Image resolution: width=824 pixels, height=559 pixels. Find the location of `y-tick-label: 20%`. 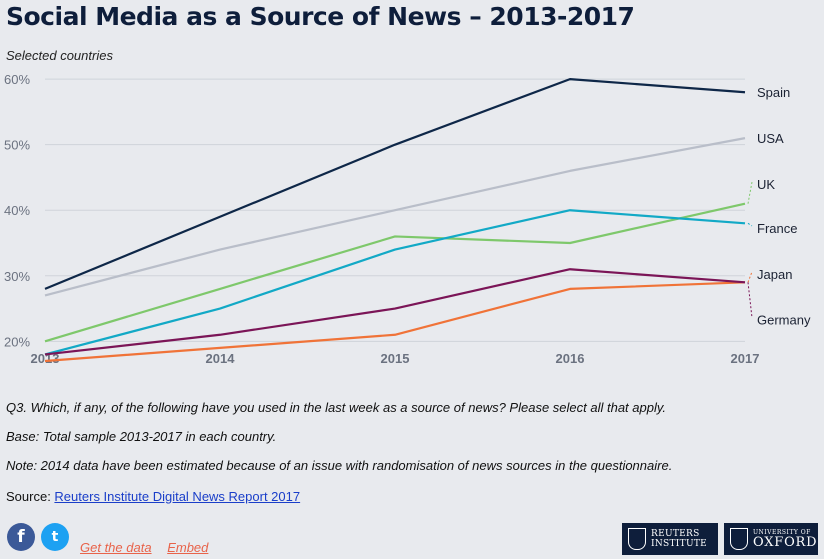

y-tick-label: 20% is located at coordinates (17, 341).